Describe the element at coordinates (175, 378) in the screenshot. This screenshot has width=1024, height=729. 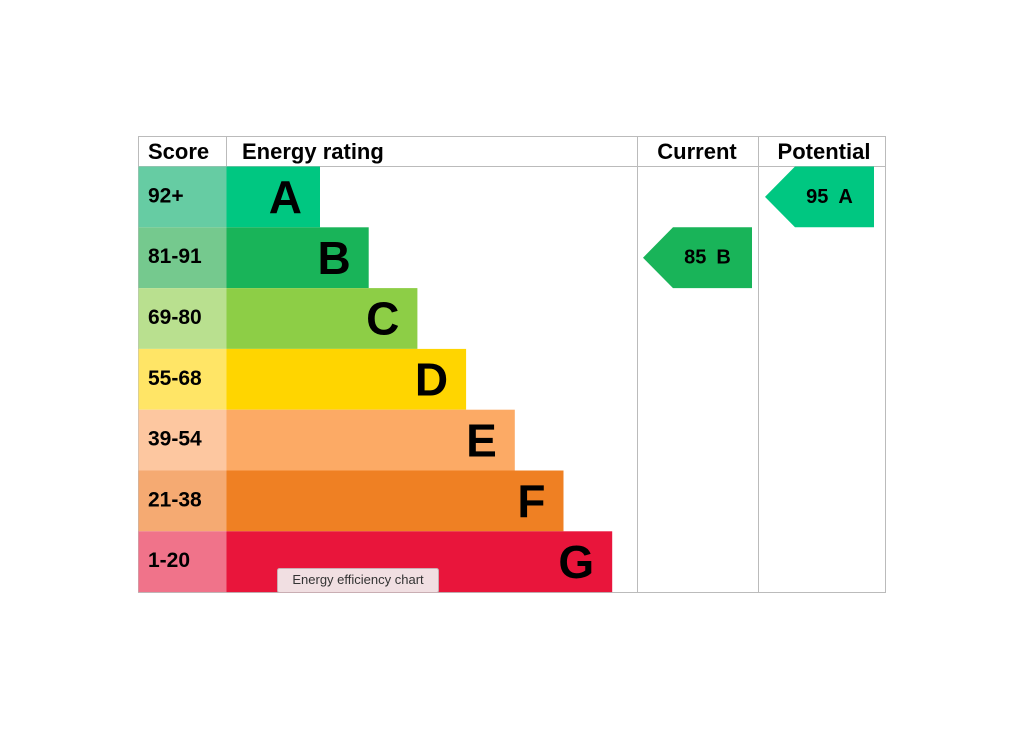
I see `score-label: 55-68` at that location.